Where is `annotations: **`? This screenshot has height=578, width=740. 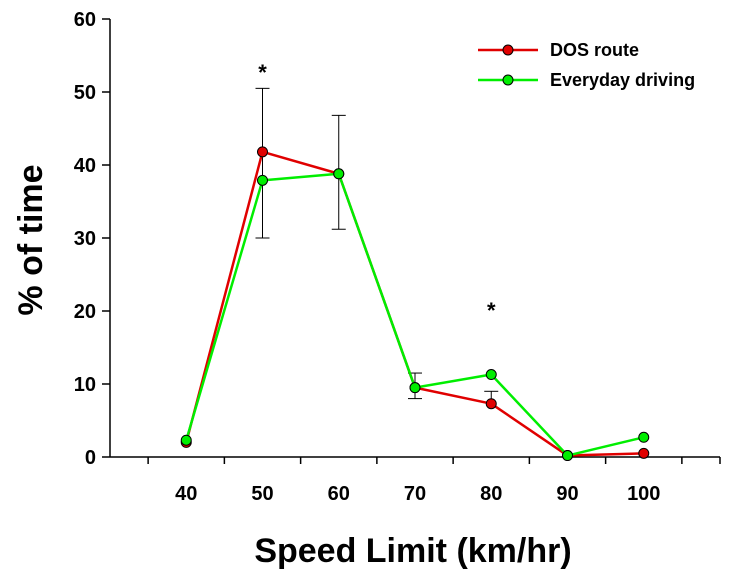 annotations: ** is located at coordinates (377, 191).